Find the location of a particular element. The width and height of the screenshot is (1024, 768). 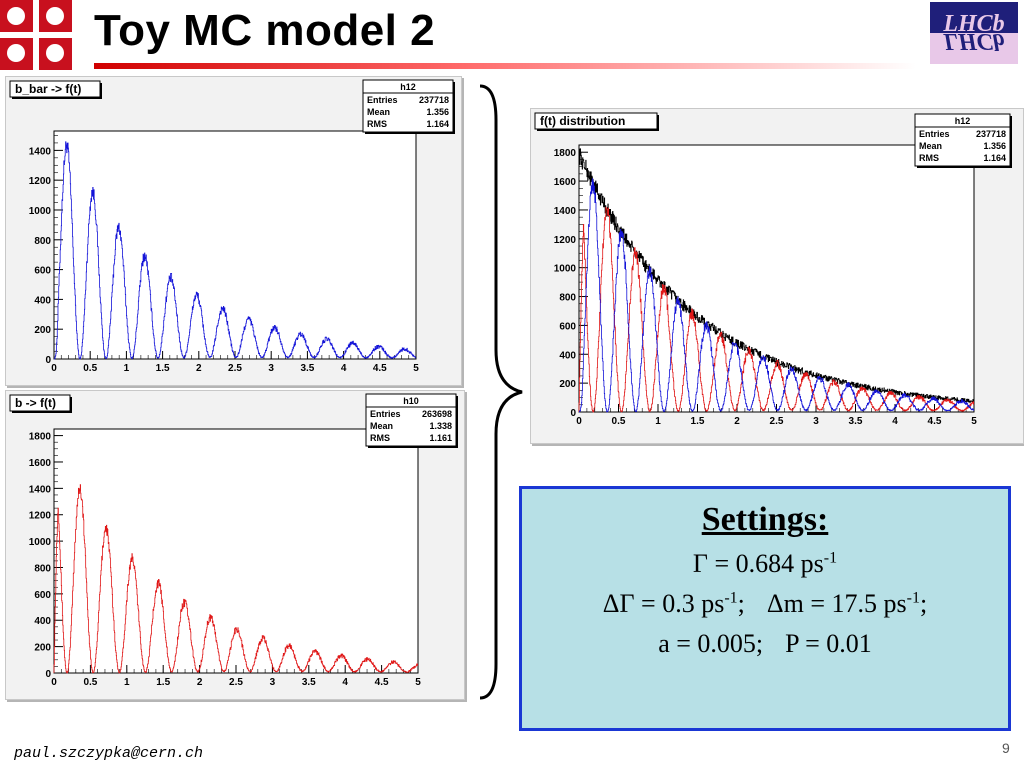

lhcb-logo-text: LHCb is located at coordinates (973, 24).